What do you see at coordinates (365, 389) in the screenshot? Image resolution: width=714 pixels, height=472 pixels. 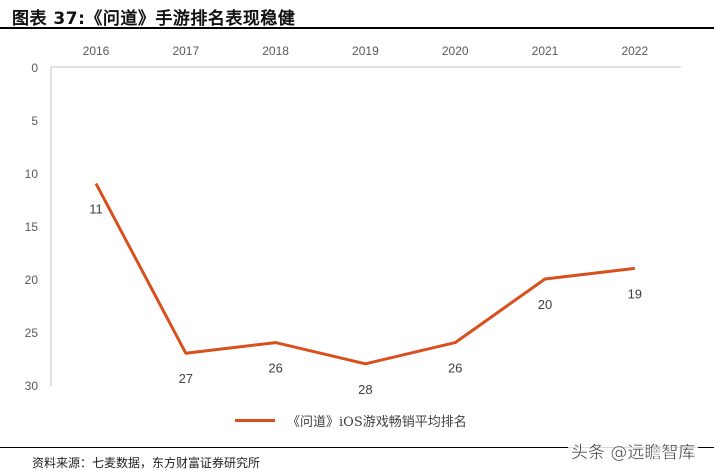 I see `data-label: 28` at bounding box center [365, 389].